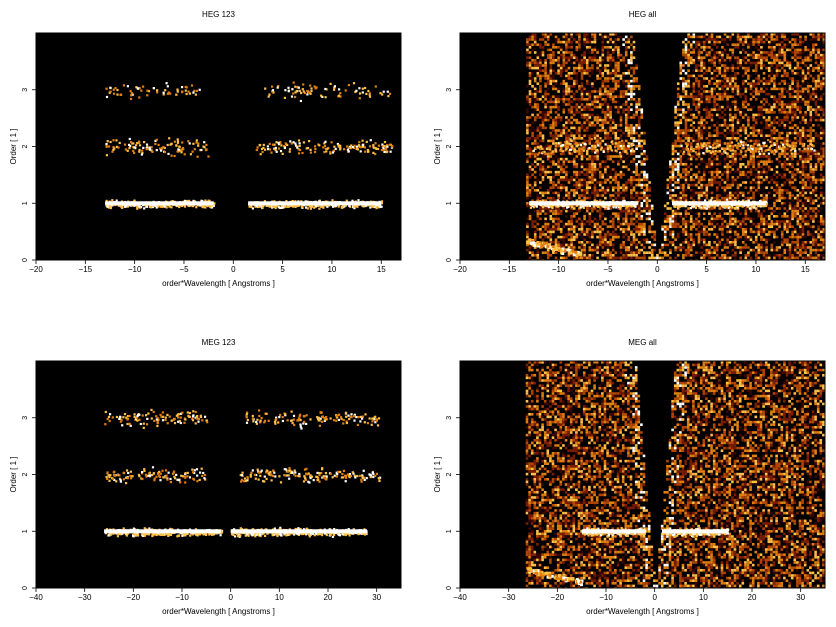  Describe the element at coordinates (219, 342) in the screenshot. I see `chart-title: MEG 123` at that location.